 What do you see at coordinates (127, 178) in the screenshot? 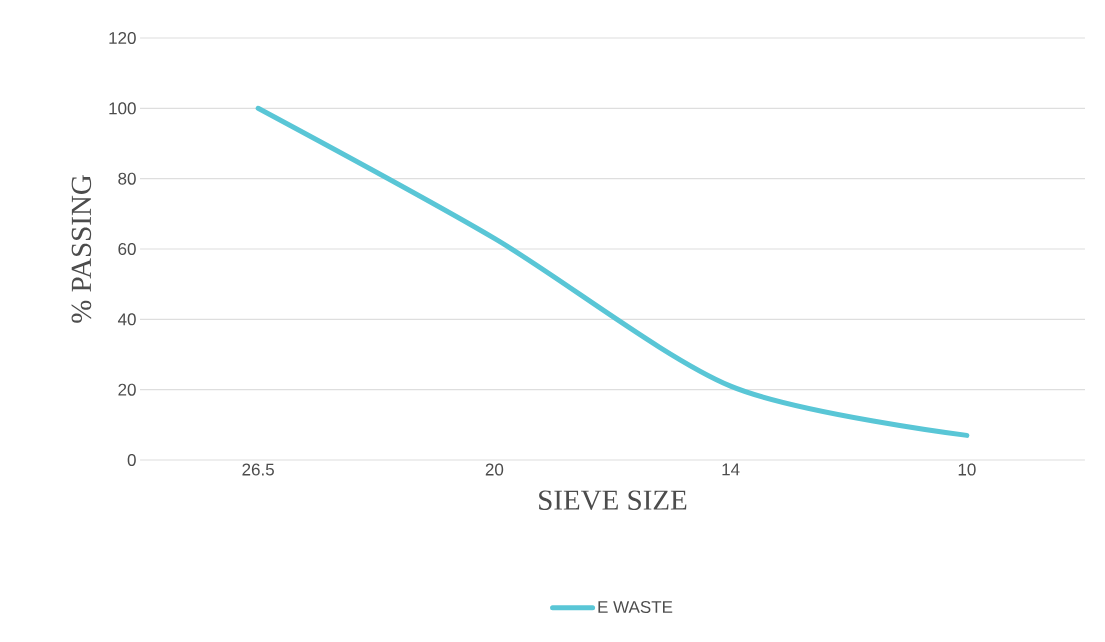
I see `y-tick-label: 80` at bounding box center [127, 178].